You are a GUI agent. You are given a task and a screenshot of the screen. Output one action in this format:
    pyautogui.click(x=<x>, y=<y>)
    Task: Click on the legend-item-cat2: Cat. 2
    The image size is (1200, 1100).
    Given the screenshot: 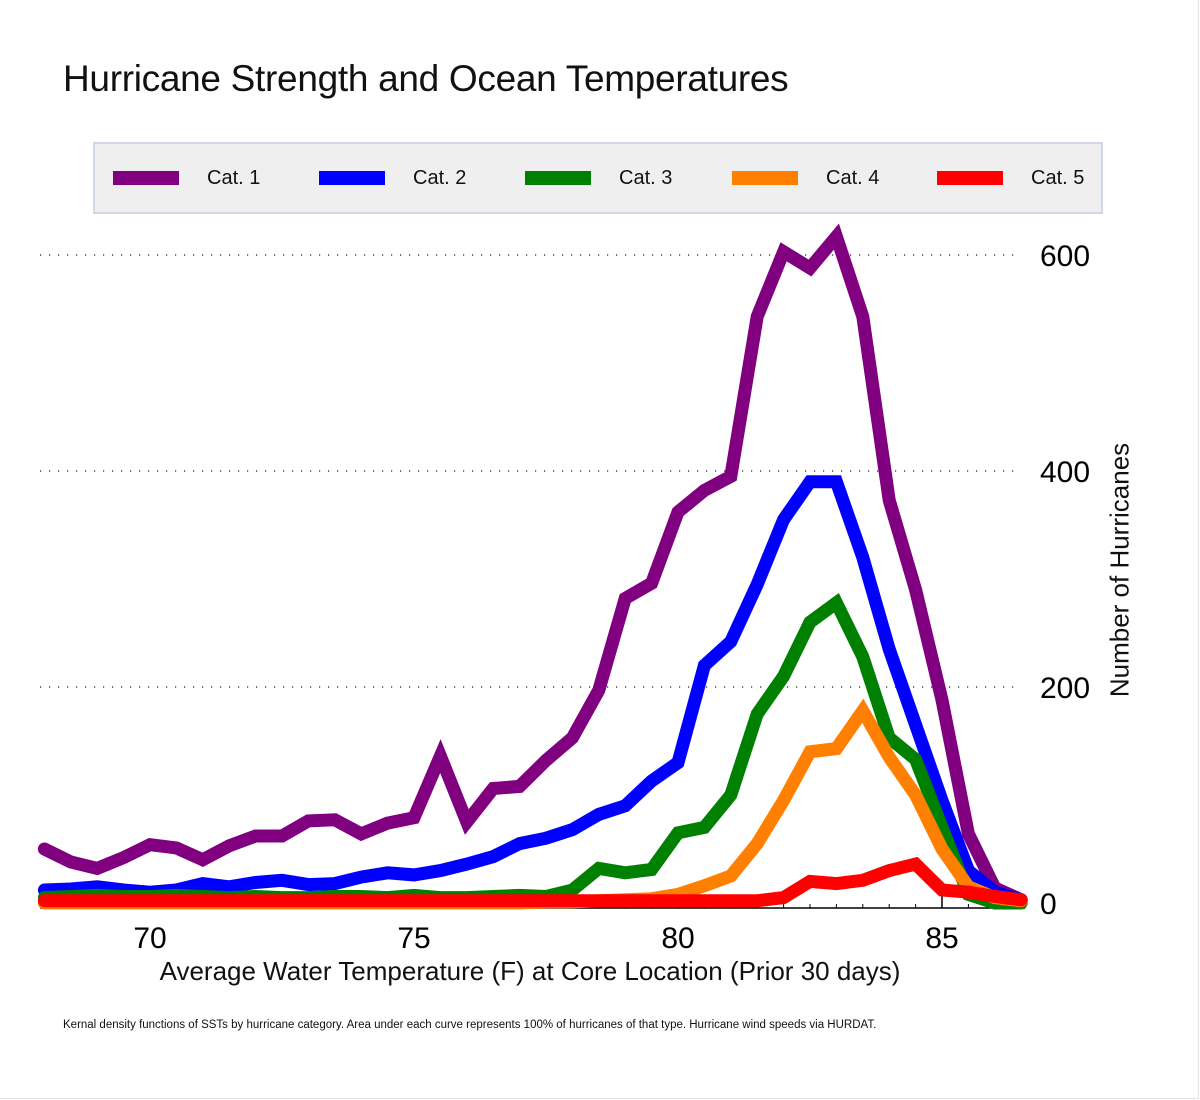 What is the action you would take?
    pyautogui.click(x=392, y=178)
    